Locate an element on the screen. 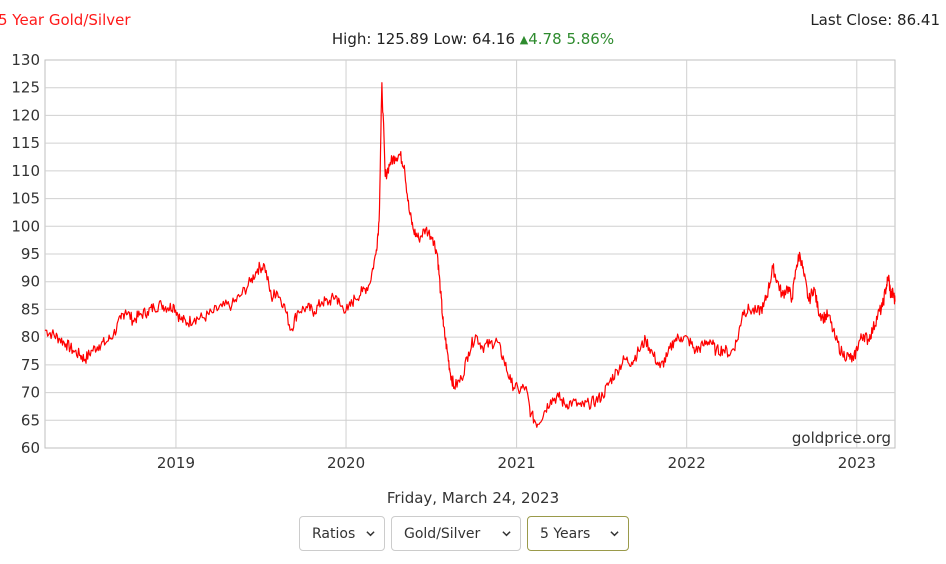 This screenshot has height=564, width=946. watermark: goldprice.org is located at coordinates (841, 438).